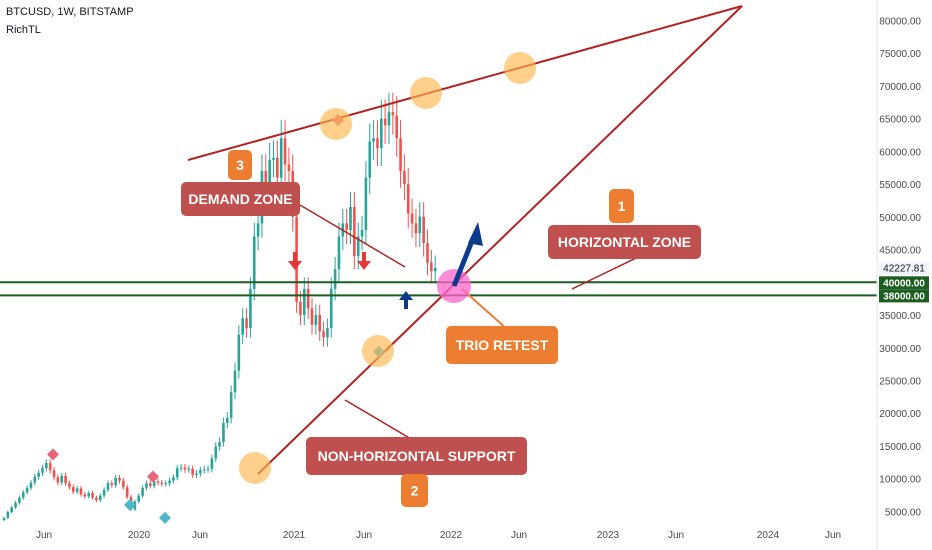  Describe the element at coordinates (415, 491) in the screenshot. I see `label-2: 2` at that location.